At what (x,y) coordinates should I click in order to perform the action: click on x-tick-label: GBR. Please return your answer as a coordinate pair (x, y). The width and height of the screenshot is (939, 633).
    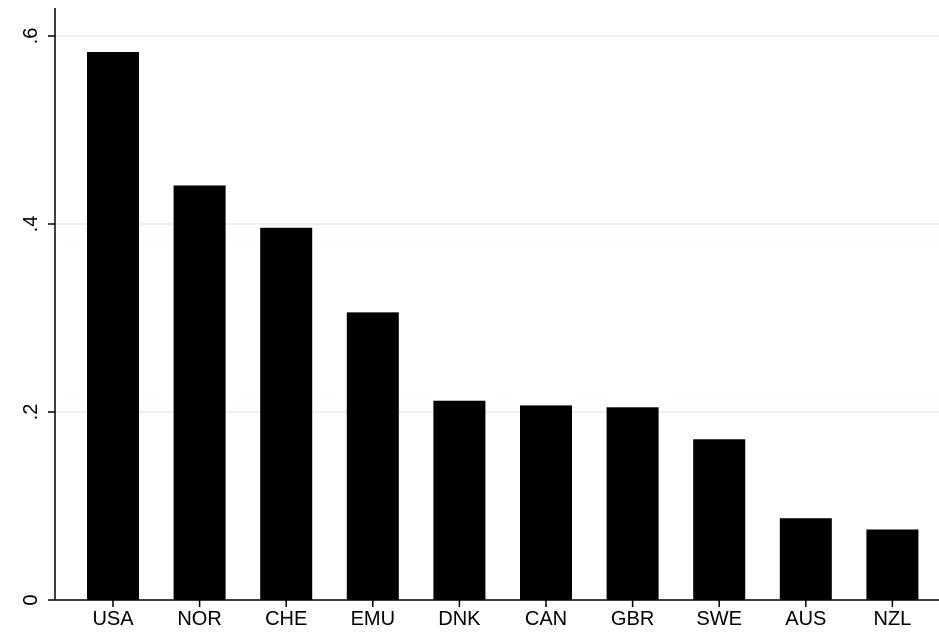
    Looking at the image, I should click on (632, 619).